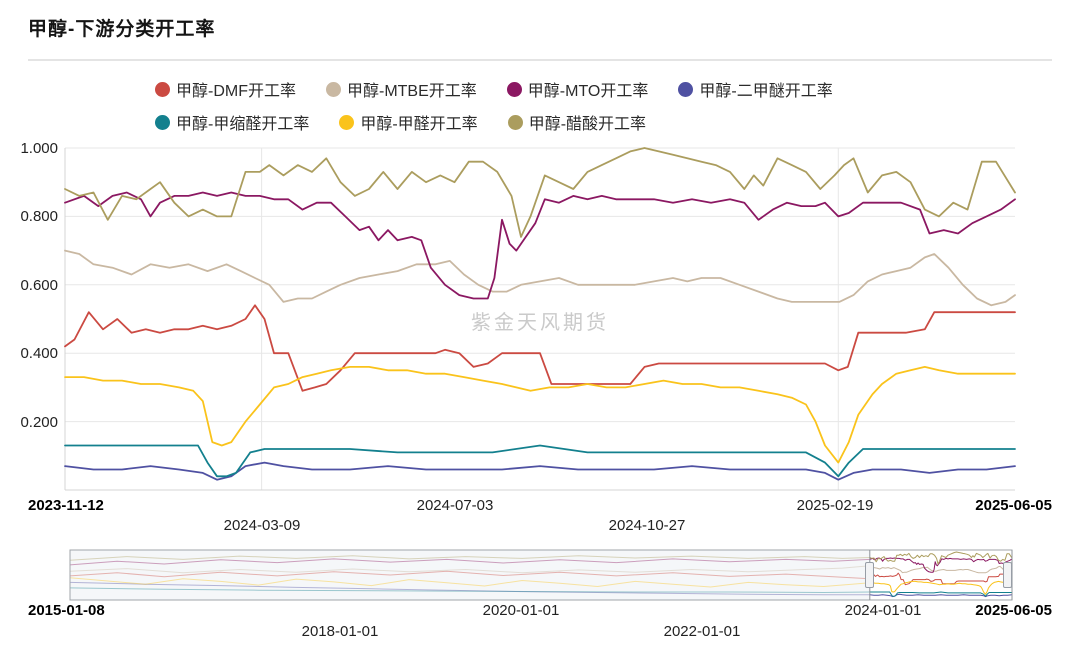 The image size is (1080, 650). I want to click on legend-label: 甲醇-MTO开工率, so click(588, 91).